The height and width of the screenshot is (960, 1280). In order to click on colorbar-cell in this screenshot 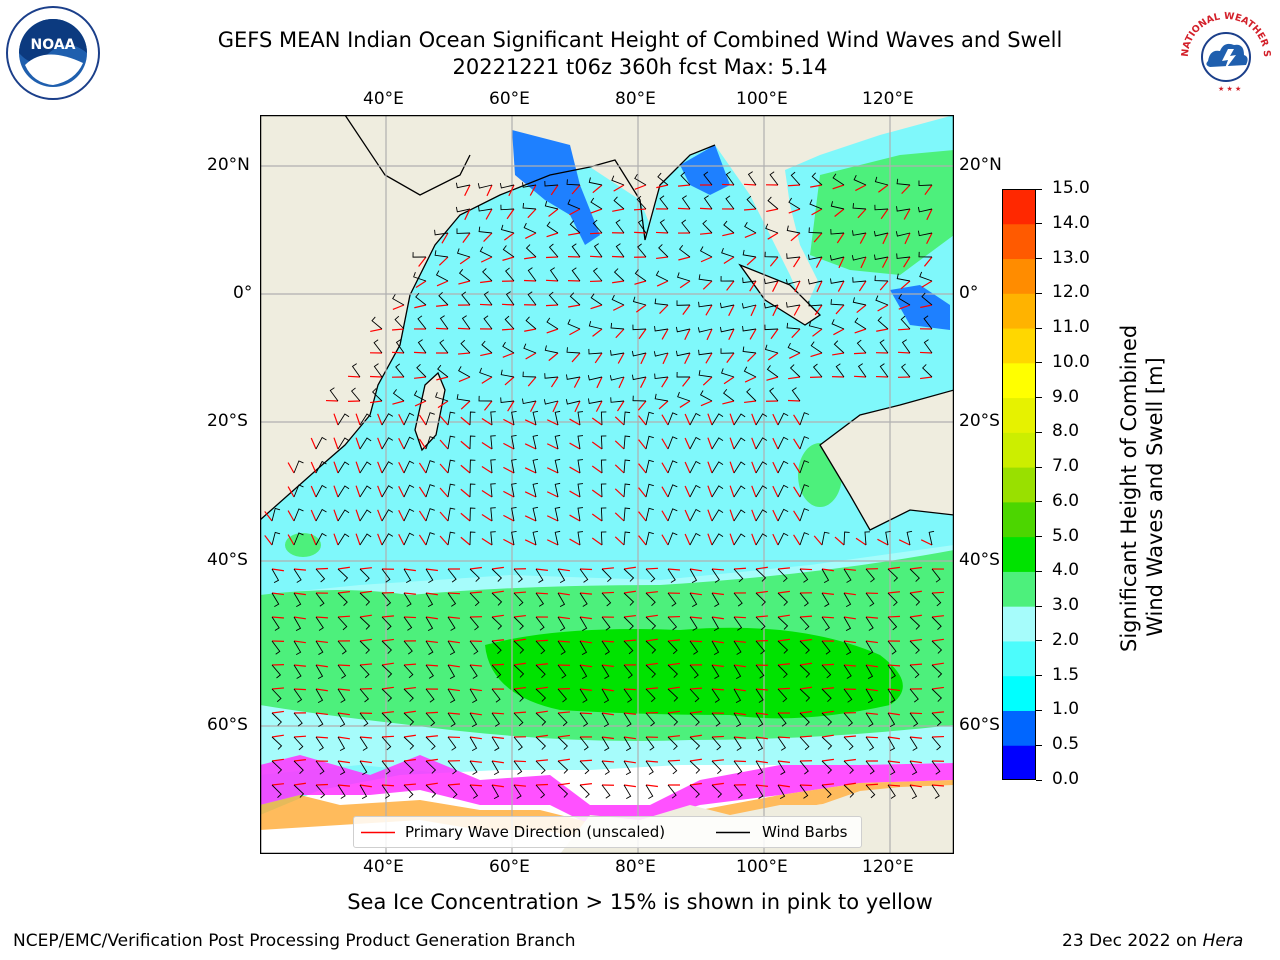, I will do `click(1019, 276)`.